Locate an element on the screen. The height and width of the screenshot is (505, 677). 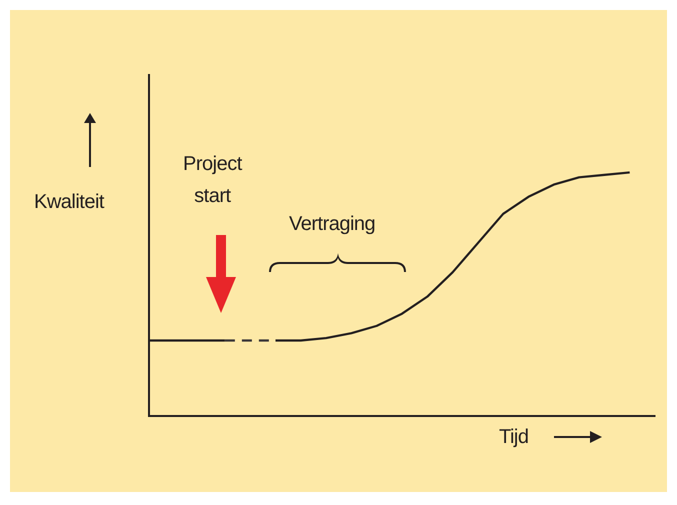
annotation: Project start is located at coordinates (212, 180).